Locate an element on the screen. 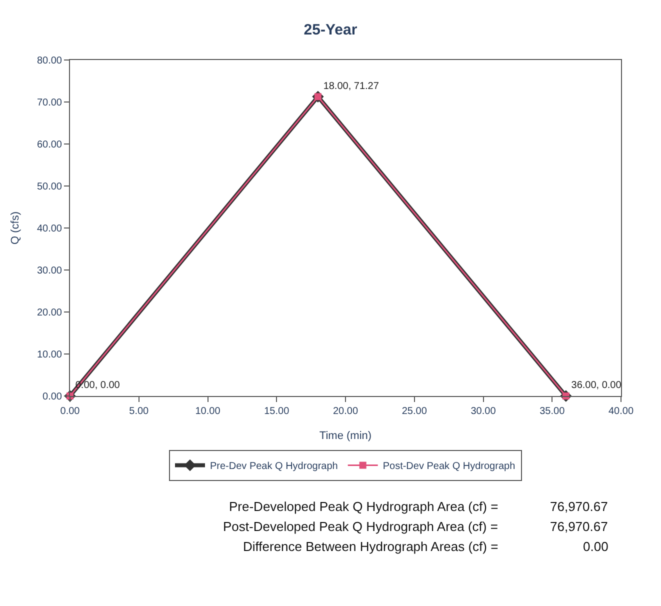 This screenshot has width=661, height=606. x-axis-title: Time (min) is located at coordinates (345, 436).